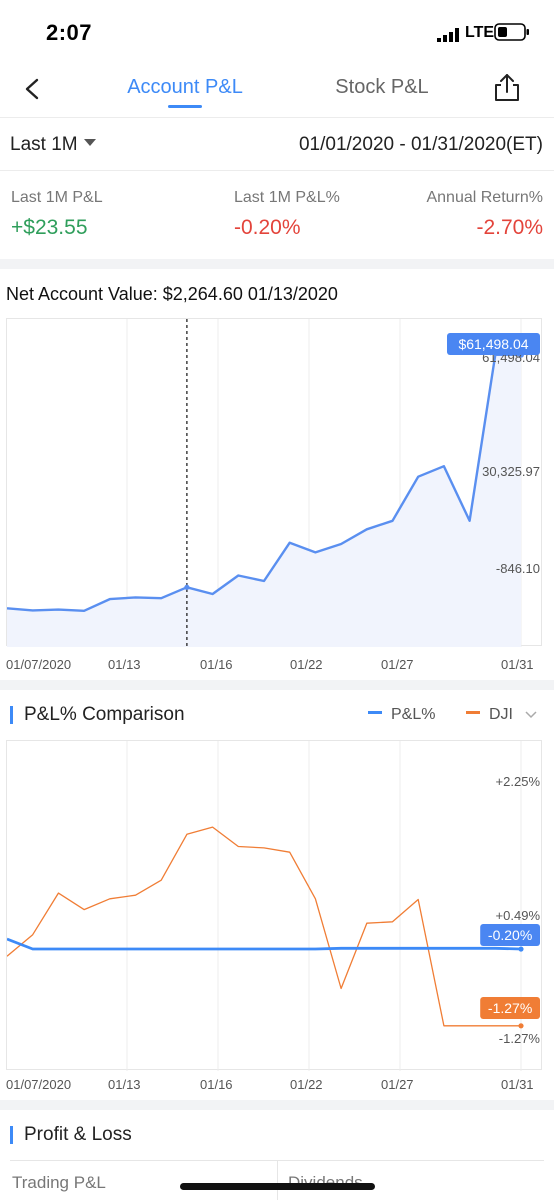 Image resolution: width=554 pixels, height=1200 pixels. I want to click on signal-icon, so click(448, 35).